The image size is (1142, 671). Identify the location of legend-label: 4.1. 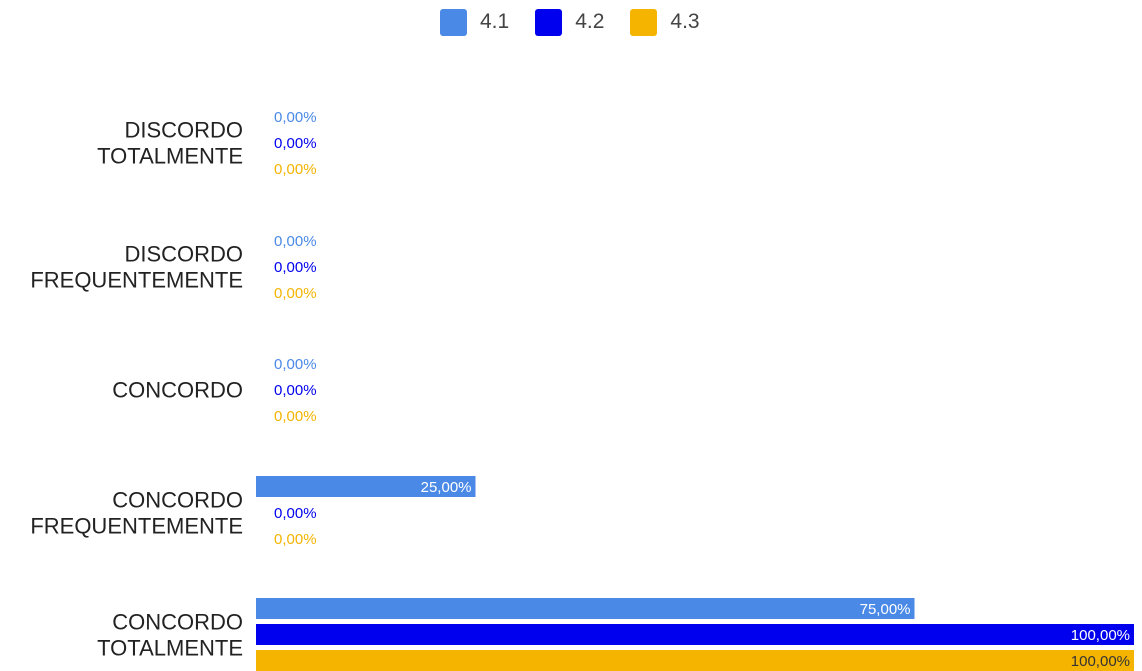
(495, 21).